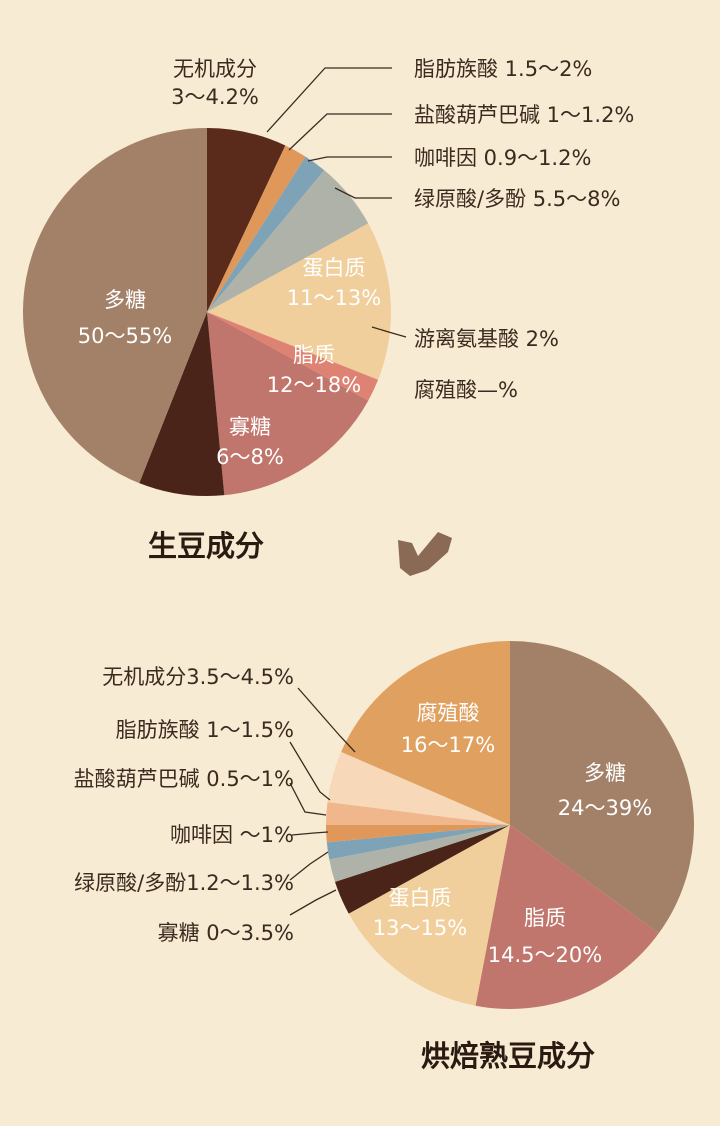  What do you see at coordinates (184, 779) in the screenshot?
I see `roast-label-trigonelline: 盐酸葫芦巴碱 0.5～1%` at bounding box center [184, 779].